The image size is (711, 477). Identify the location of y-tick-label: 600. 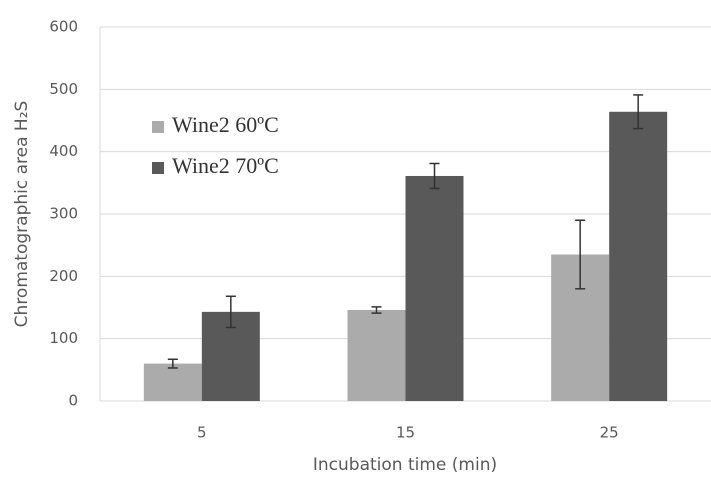
(63, 27).